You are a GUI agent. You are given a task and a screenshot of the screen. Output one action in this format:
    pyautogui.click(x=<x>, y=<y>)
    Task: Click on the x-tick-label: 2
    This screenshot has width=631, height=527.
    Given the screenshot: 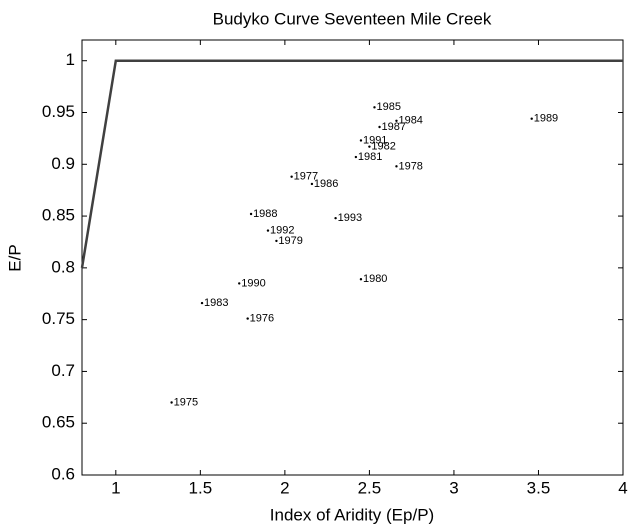 What is the action you would take?
    pyautogui.click(x=284, y=487)
    